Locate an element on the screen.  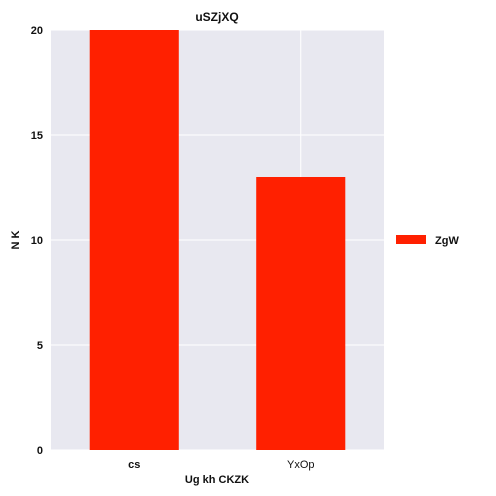
y-tick-label: 10 is located at coordinates (37, 241).